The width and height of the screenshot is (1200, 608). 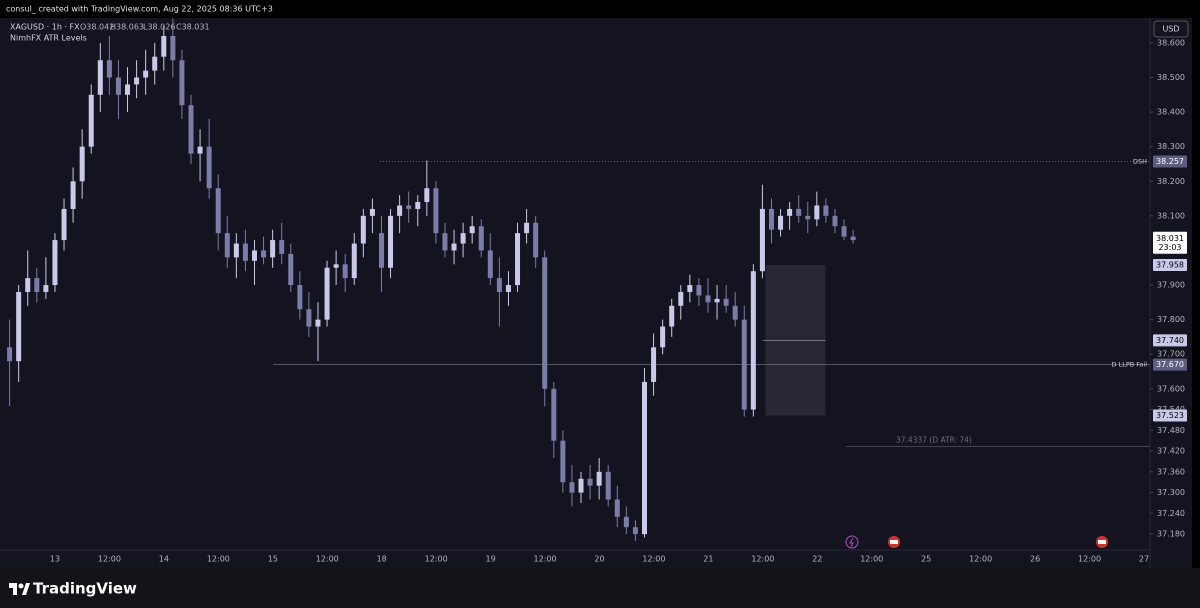 I want to click on ohlc-close: C38.031, so click(x=193, y=27).